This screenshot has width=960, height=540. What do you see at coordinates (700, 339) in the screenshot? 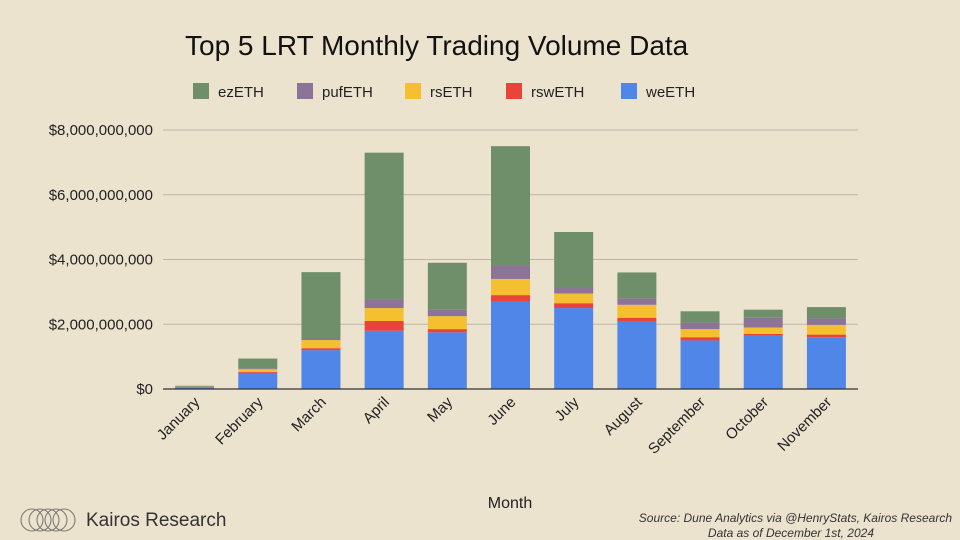
I see `bar-rsweth-september` at bounding box center [700, 339].